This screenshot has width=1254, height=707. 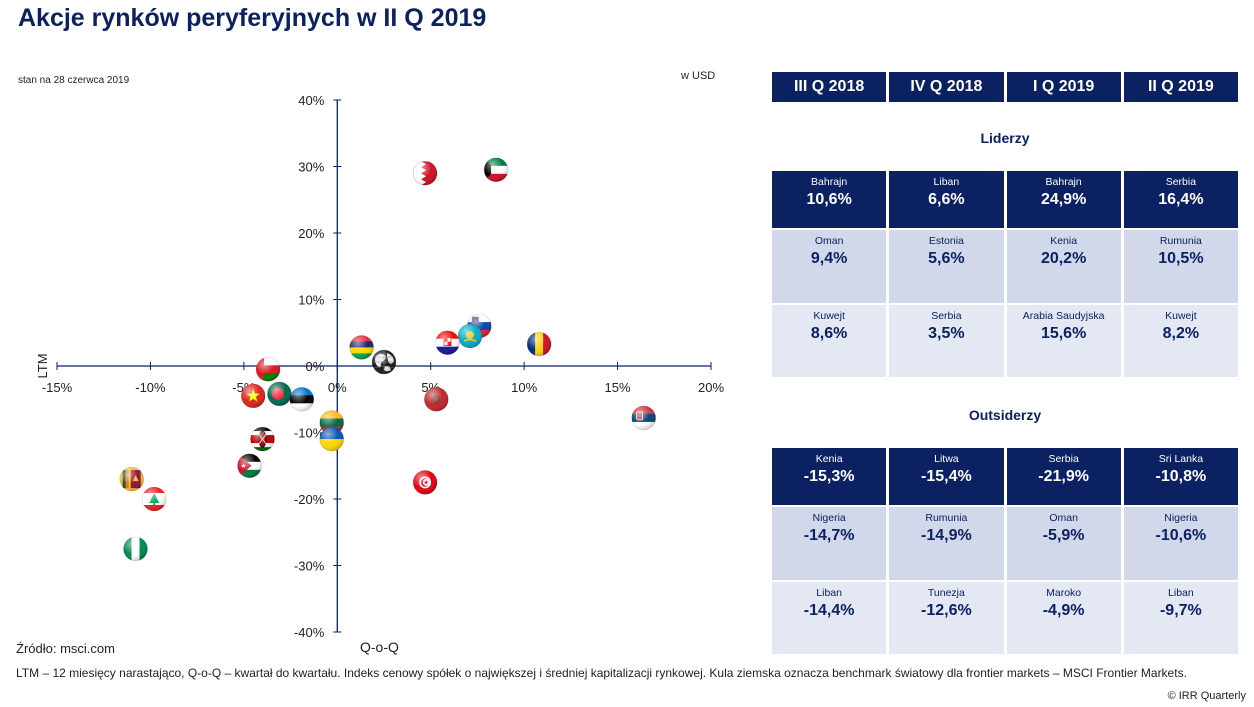 I want to click on x-tick-label: 15%, so click(x=618, y=387).